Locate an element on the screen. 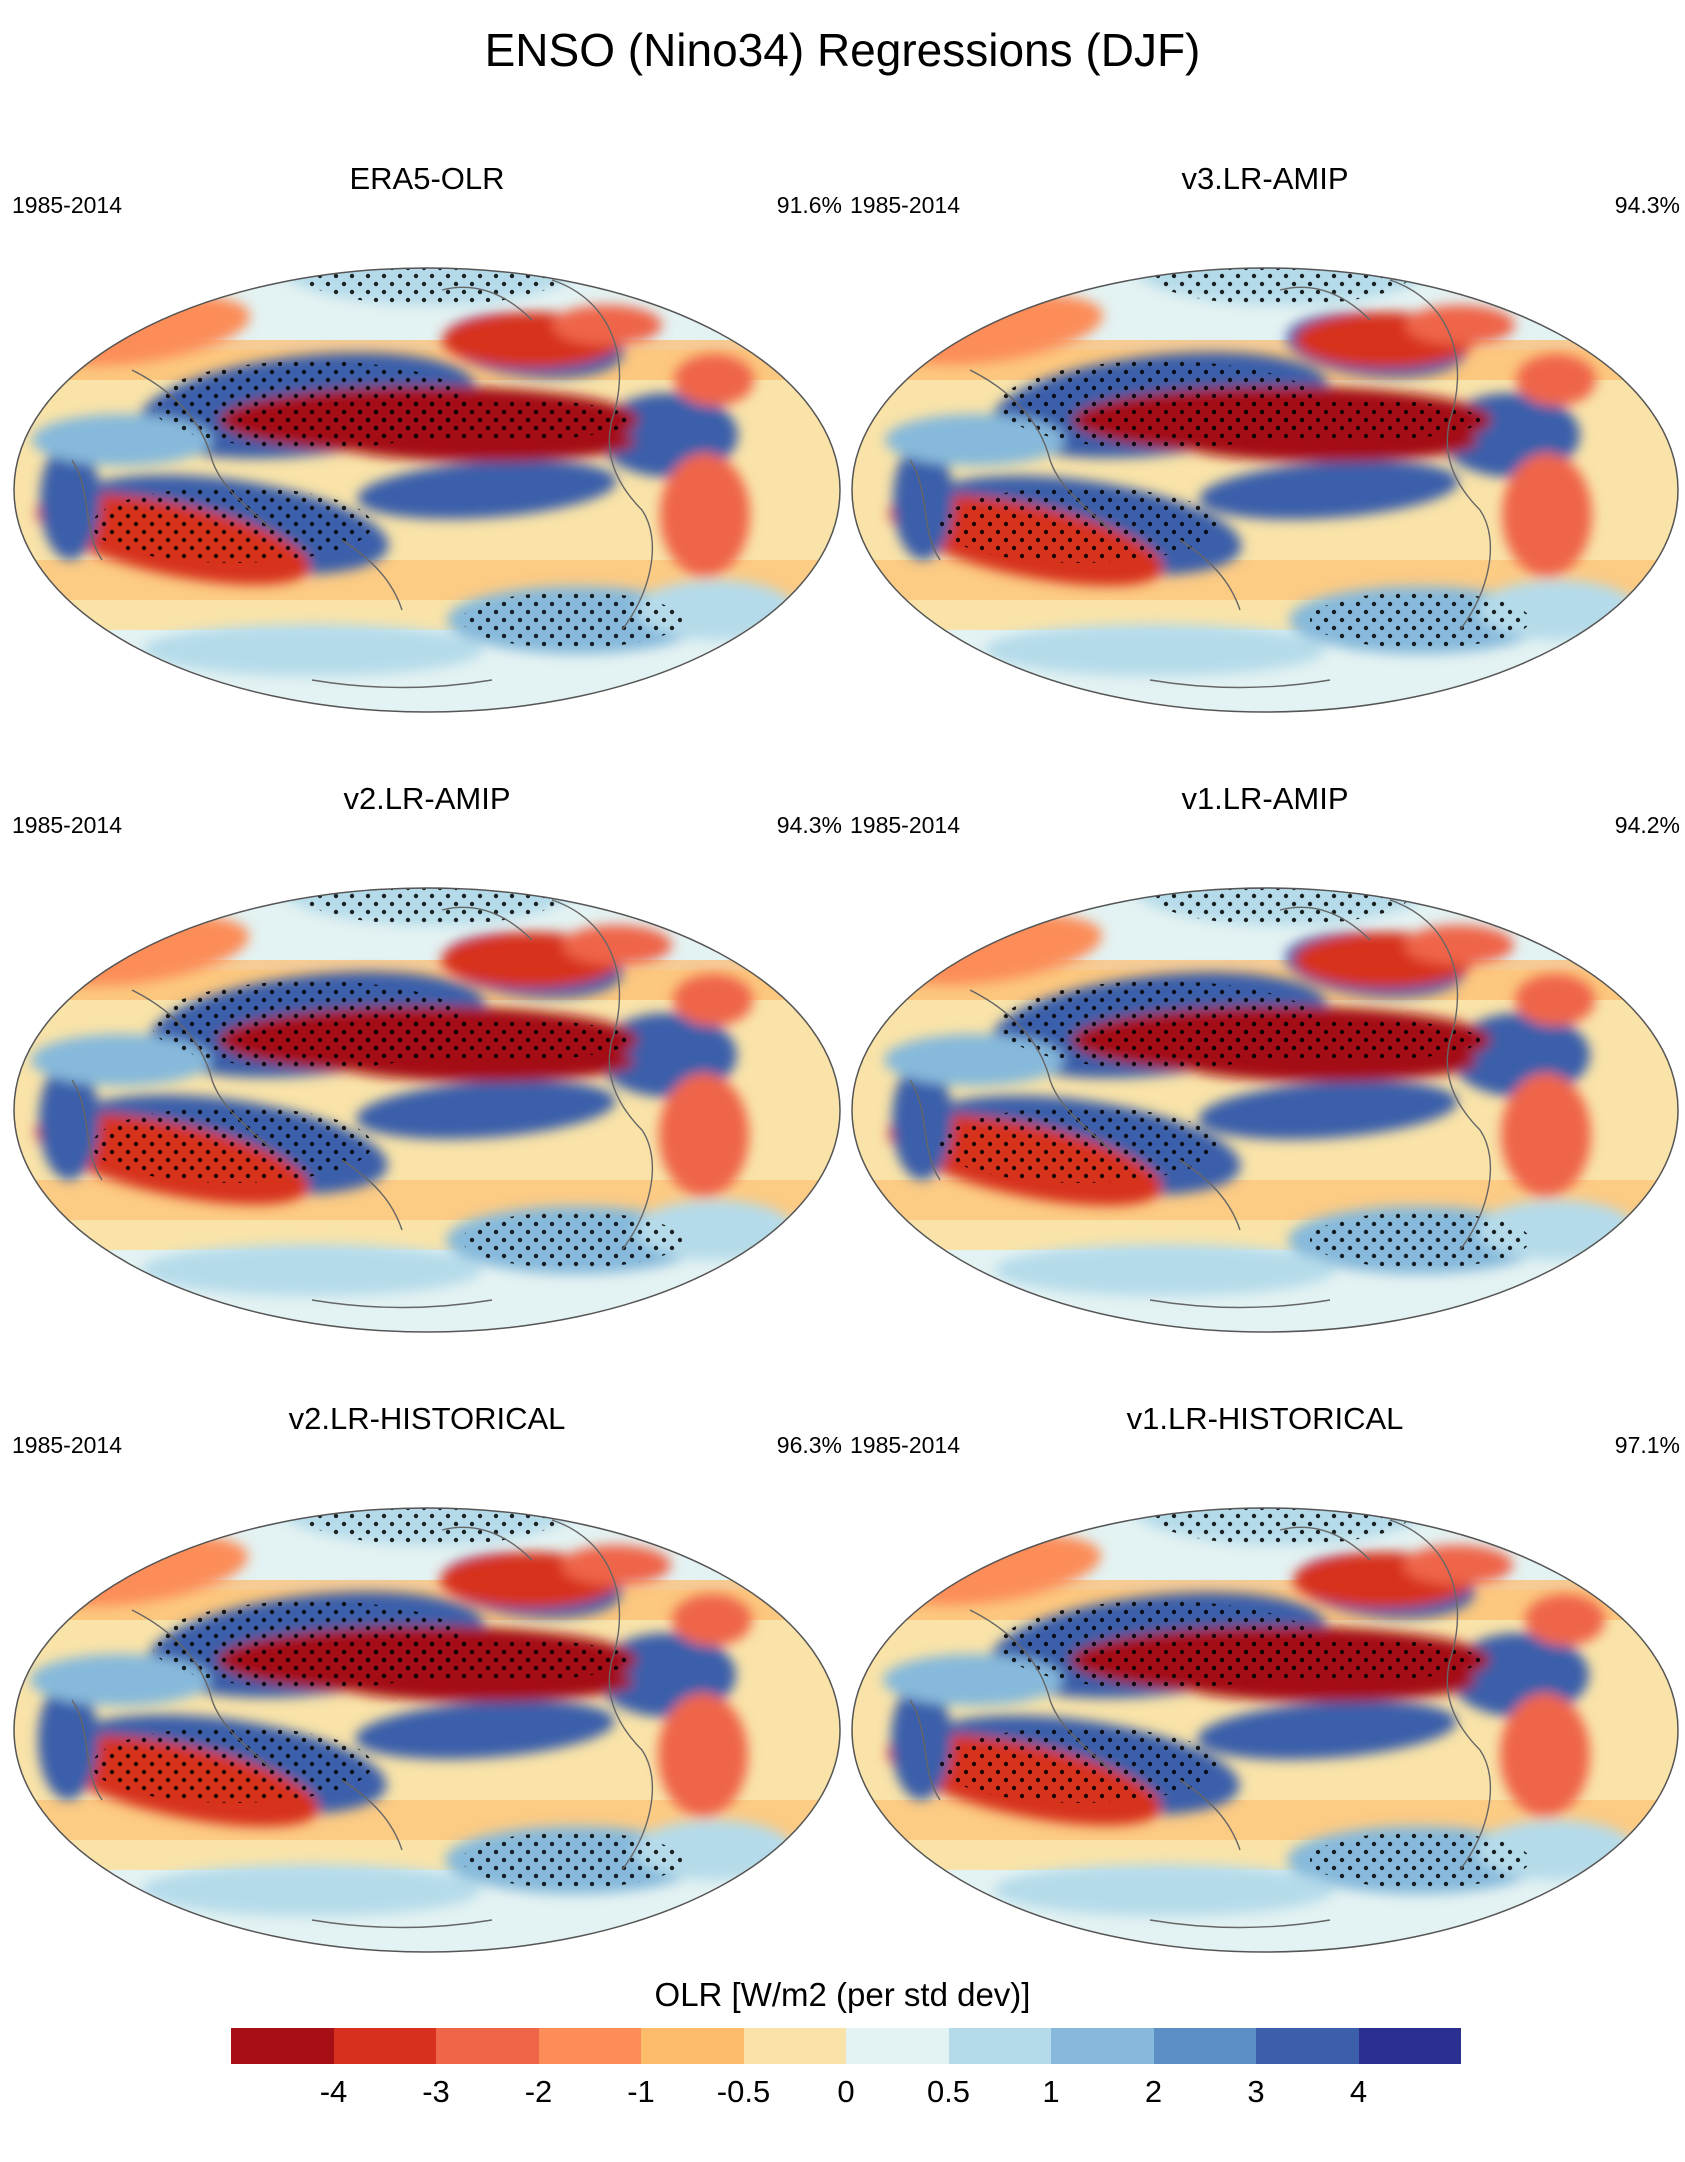  panel-v1-lr-historical: v1.LR-HISTORICAL 1985-2014 97.1% is located at coordinates (1265, 1680).